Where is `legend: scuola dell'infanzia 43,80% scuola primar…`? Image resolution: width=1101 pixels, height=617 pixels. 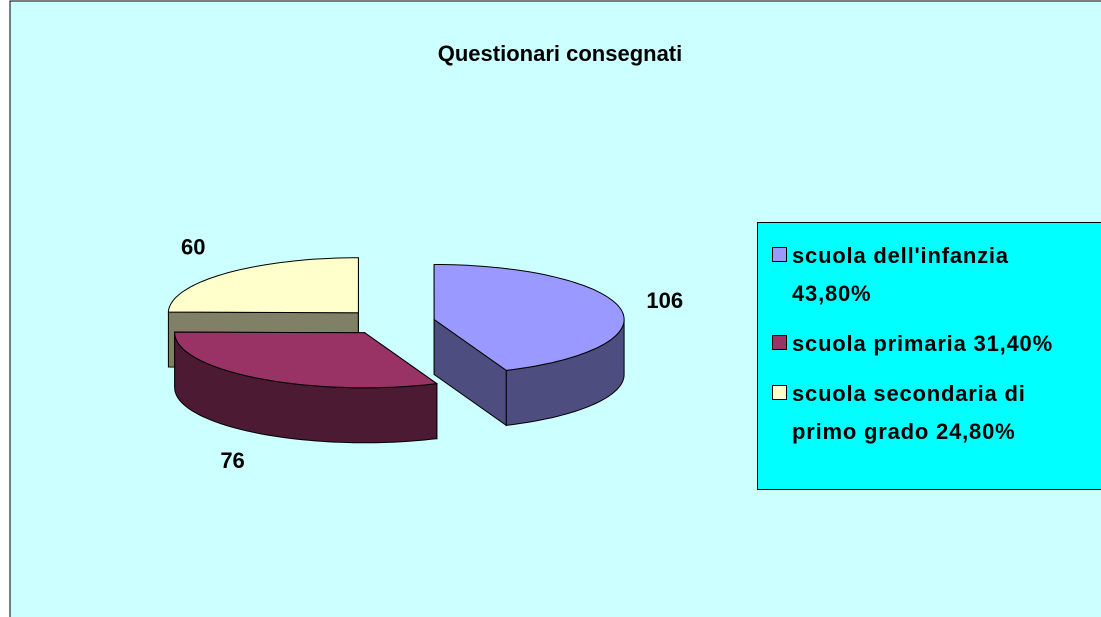
legend: scuola dell'infanzia 43,80% scuola primar… is located at coordinates (929, 356).